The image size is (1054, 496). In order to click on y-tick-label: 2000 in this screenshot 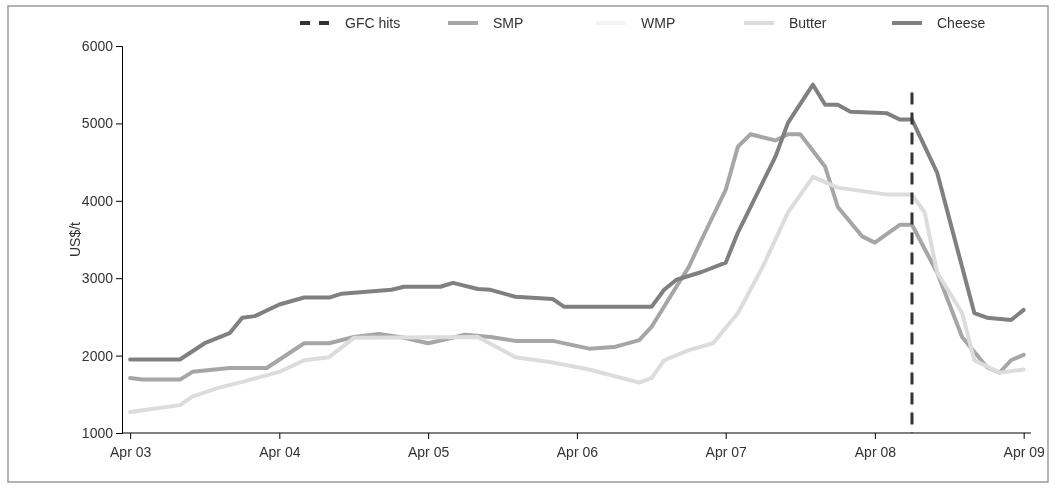, I will do `click(97, 355)`.